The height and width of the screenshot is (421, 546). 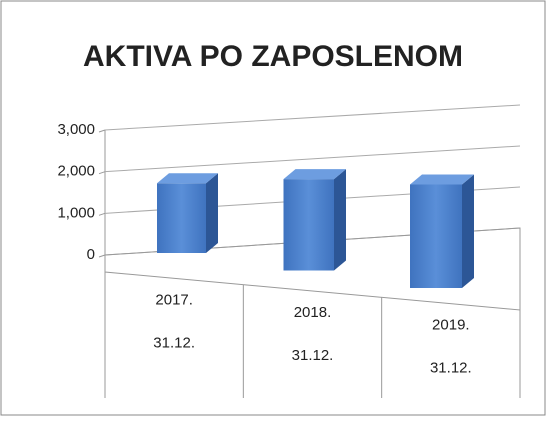 I want to click on x-tick-label: 2018., so click(x=313, y=312).